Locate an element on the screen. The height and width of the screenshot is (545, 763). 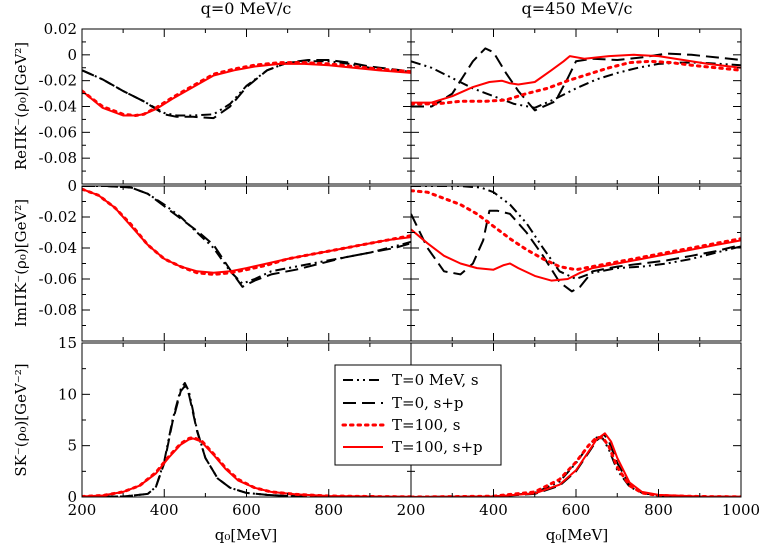
y-tick-label: 5 is located at coordinates (72, 446).